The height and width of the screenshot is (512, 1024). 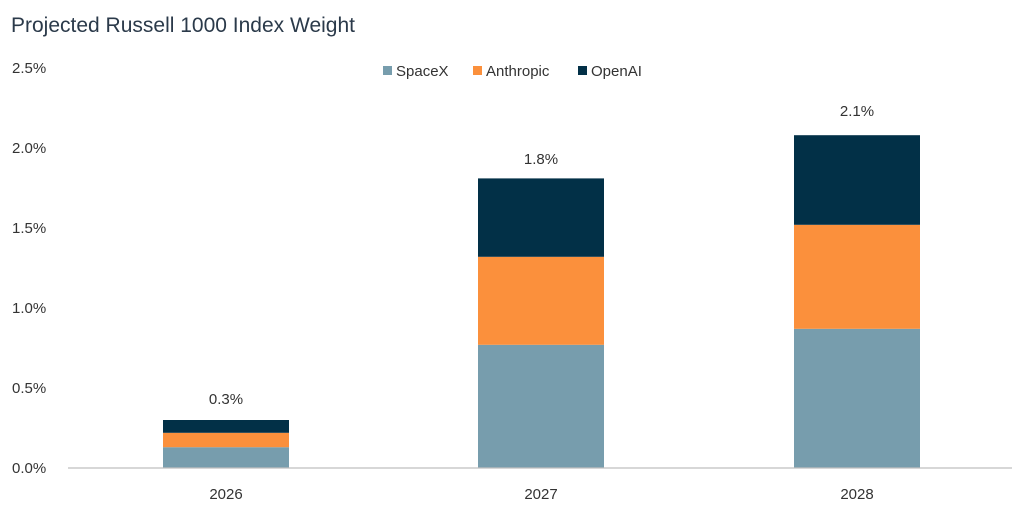 I want to click on bar-segment-anthropic-2027, so click(x=541, y=300).